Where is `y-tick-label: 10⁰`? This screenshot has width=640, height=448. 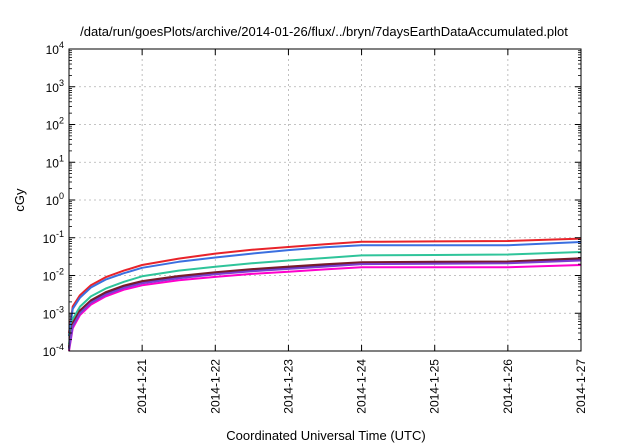
y-tick-label: 10⁰ is located at coordinates (55, 199).